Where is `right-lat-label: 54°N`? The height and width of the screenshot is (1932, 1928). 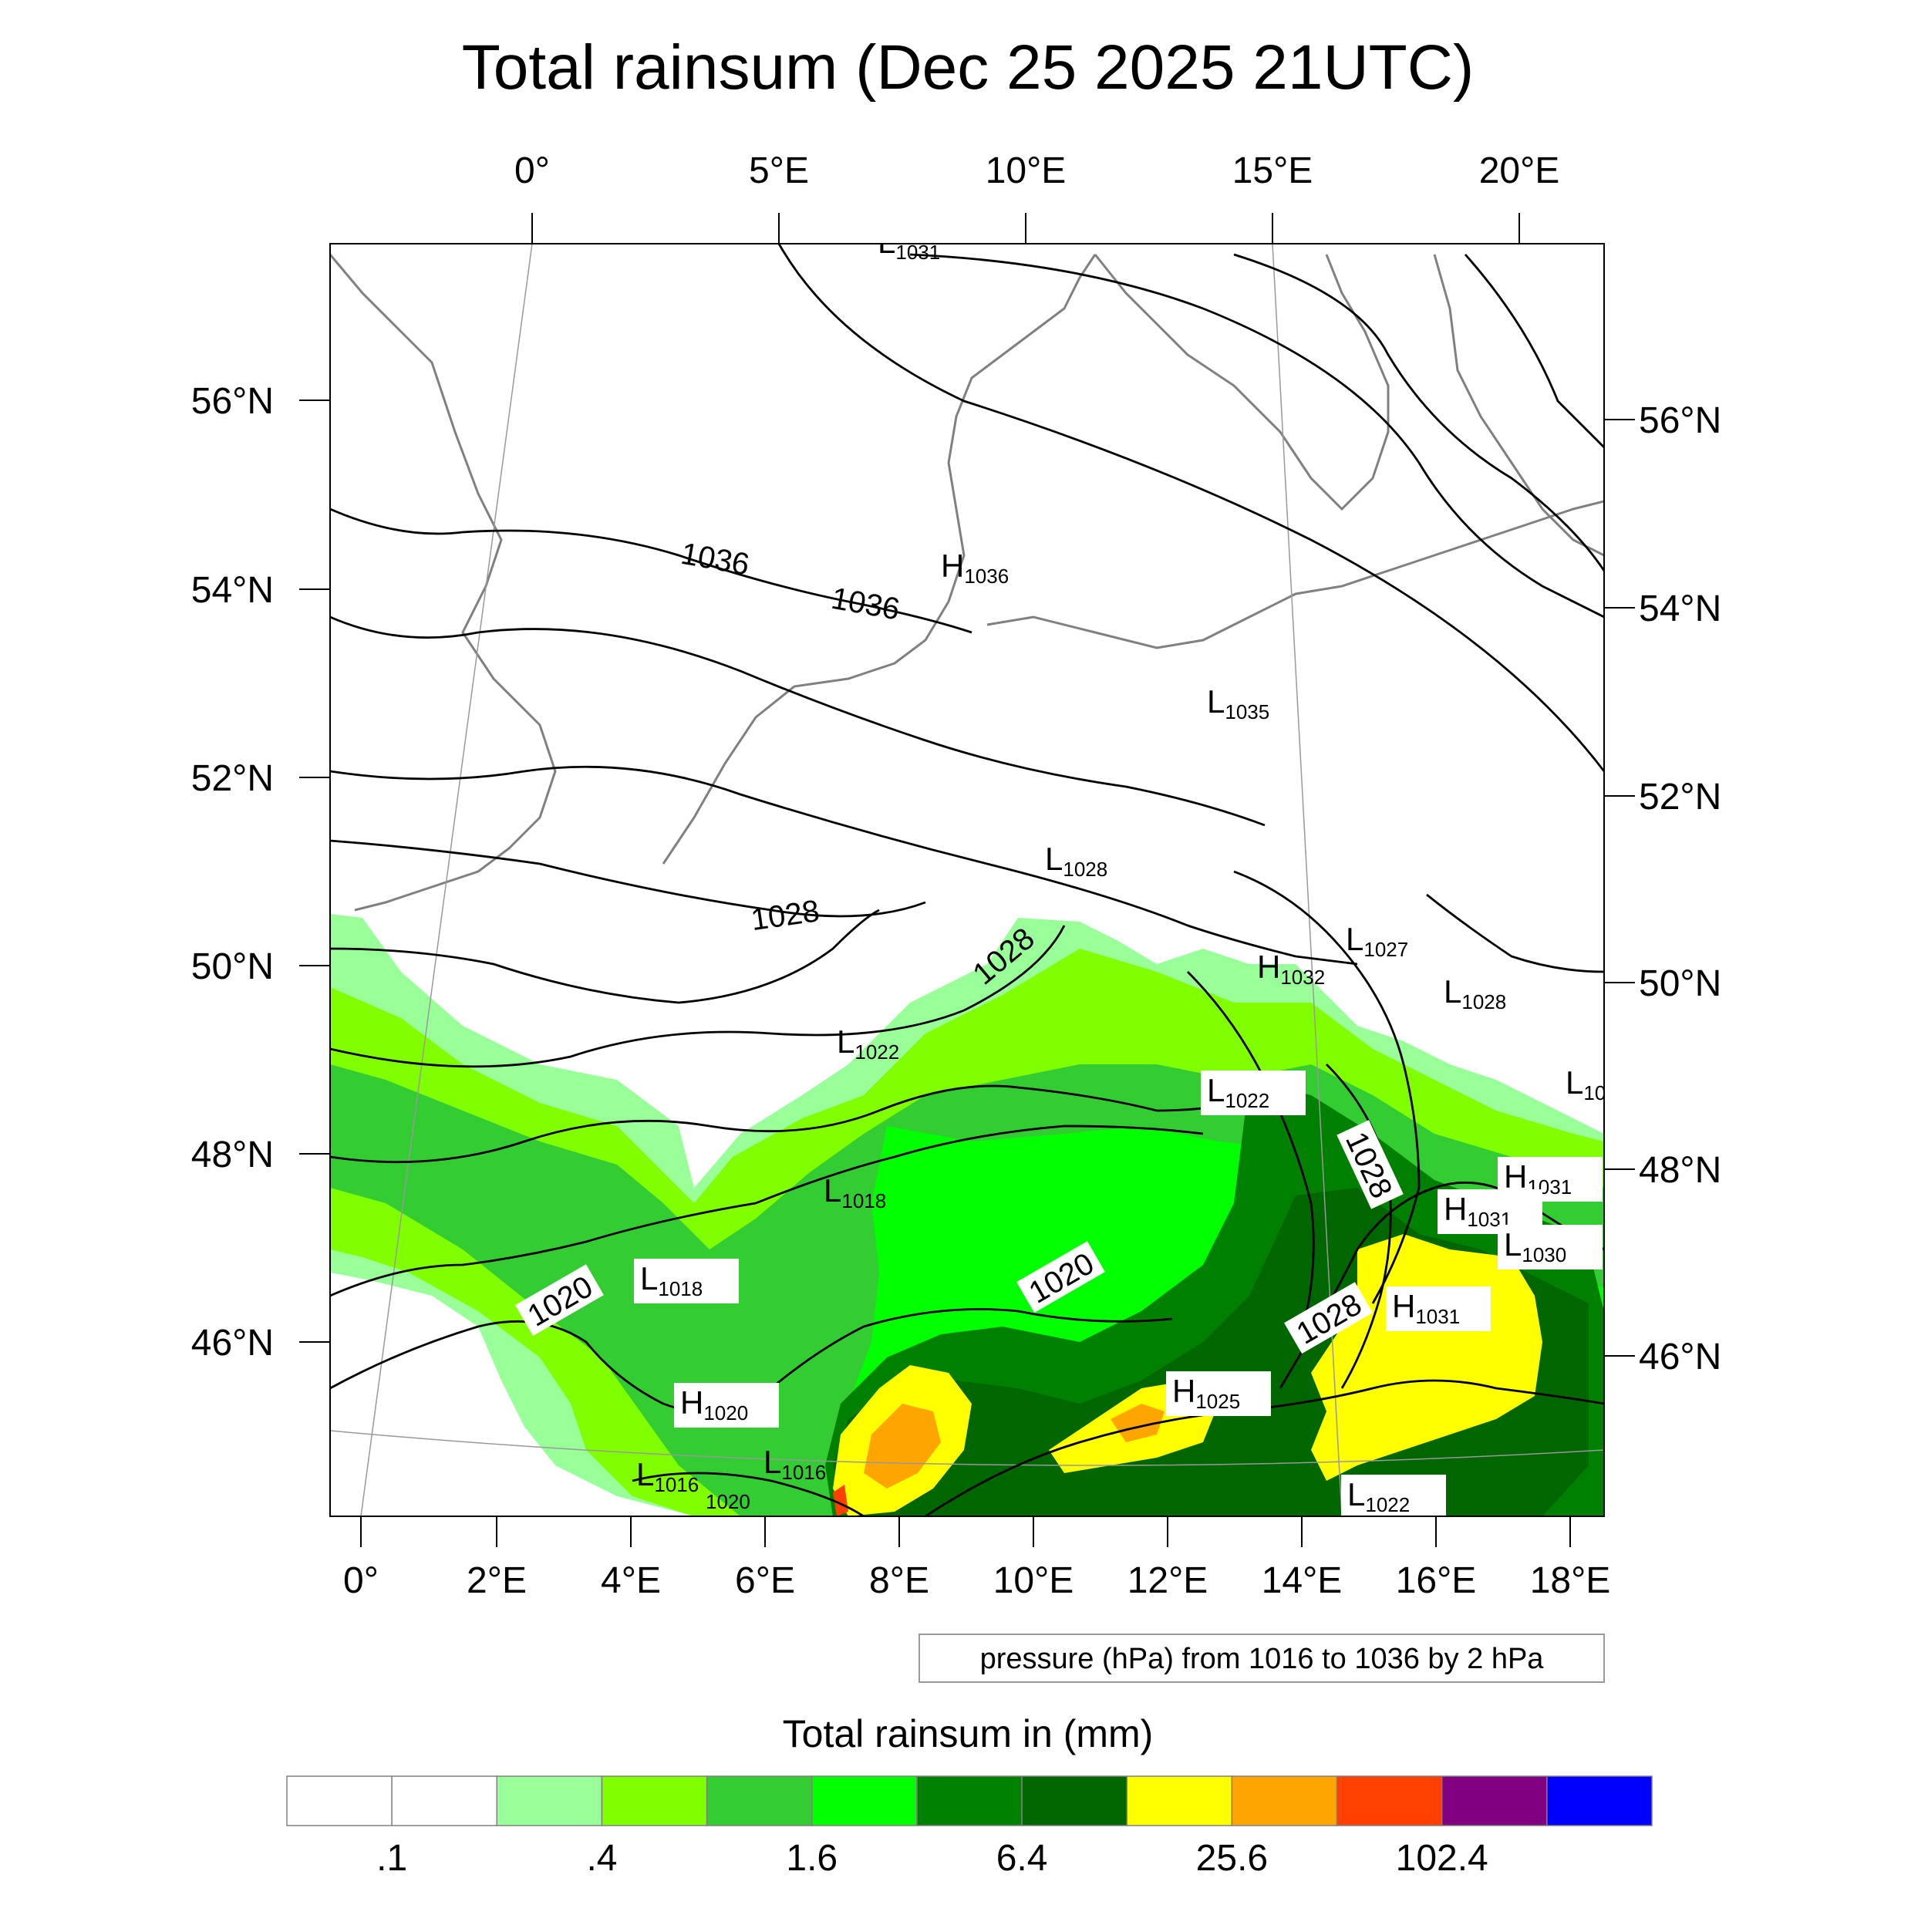 right-lat-label: 54°N is located at coordinates (1680, 608).